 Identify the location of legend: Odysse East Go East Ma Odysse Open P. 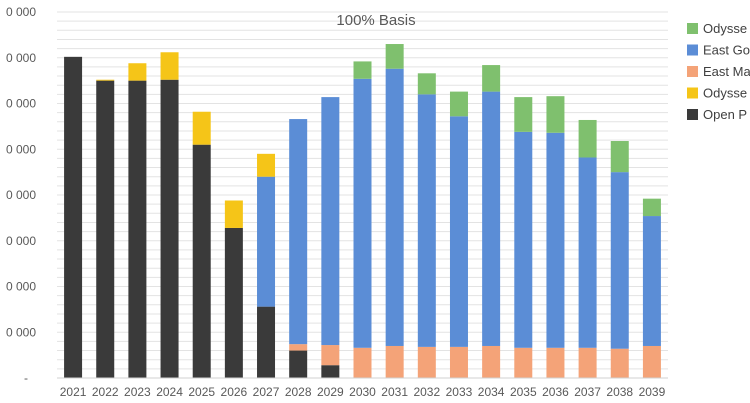
(718, 71).